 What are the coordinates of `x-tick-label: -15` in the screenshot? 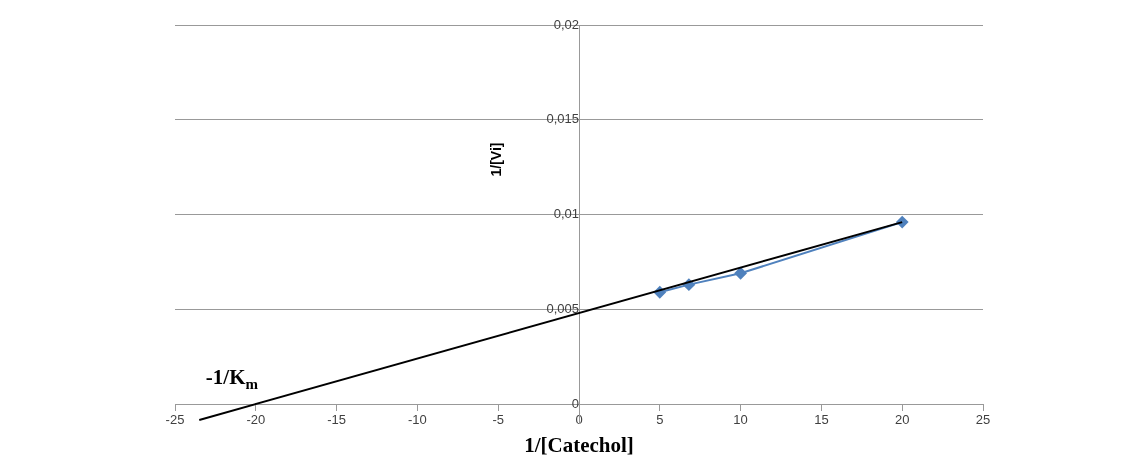 It's located at (336, 420).